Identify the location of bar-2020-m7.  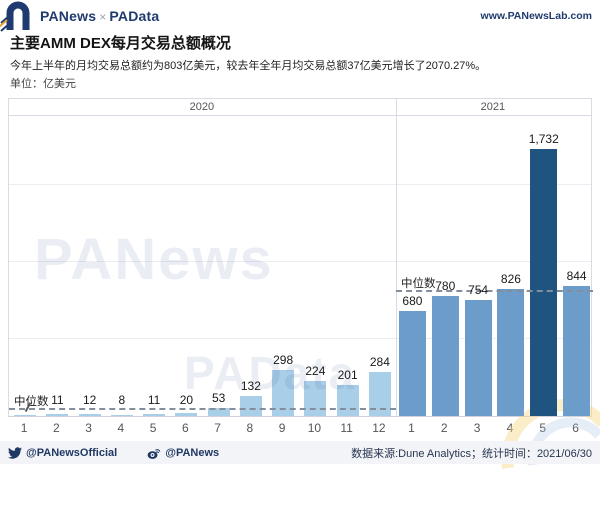
(218, 411).